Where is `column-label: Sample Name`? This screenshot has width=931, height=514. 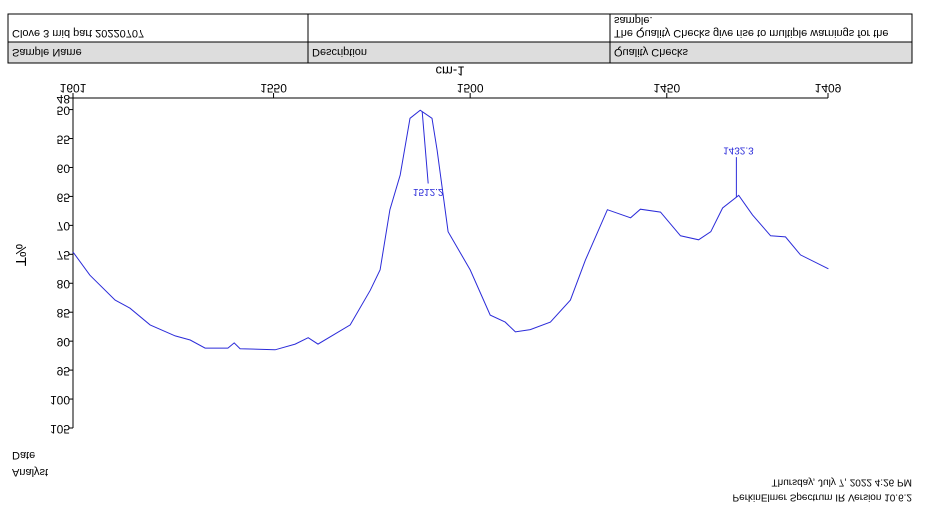
column-label: Sample Name is located at coordinates (47, 52).